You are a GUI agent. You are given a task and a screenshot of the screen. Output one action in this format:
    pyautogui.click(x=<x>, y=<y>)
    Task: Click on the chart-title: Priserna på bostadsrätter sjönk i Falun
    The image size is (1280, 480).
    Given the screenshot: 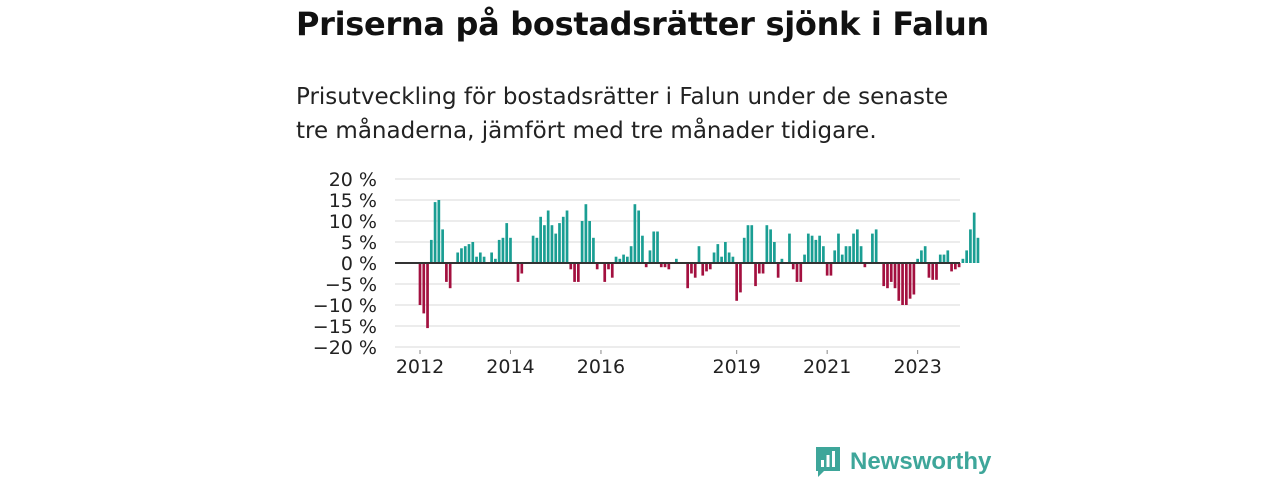 What is the action you would take?
    pyautogui.click(x=642, y=24)
    